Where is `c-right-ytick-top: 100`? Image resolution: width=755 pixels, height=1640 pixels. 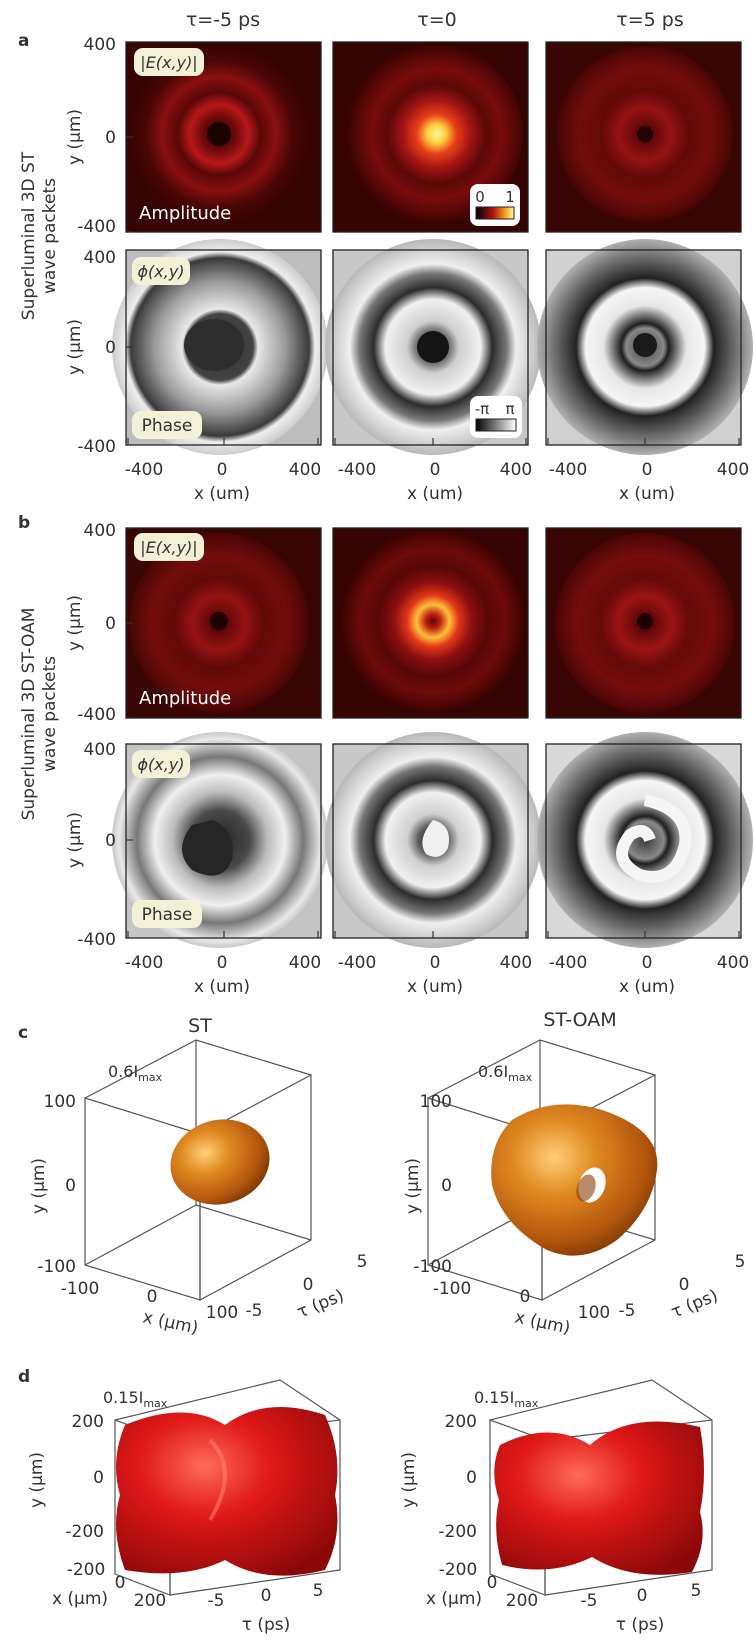
c-right-ytick-top: 100 is located at coordinates (436, 1102).